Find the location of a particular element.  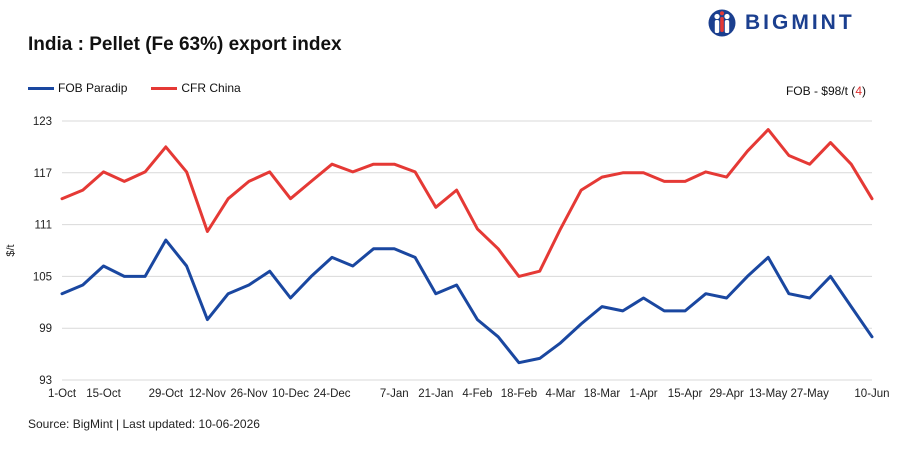

legend-label-cfr: CFR China is located at coordinates (211, 88).